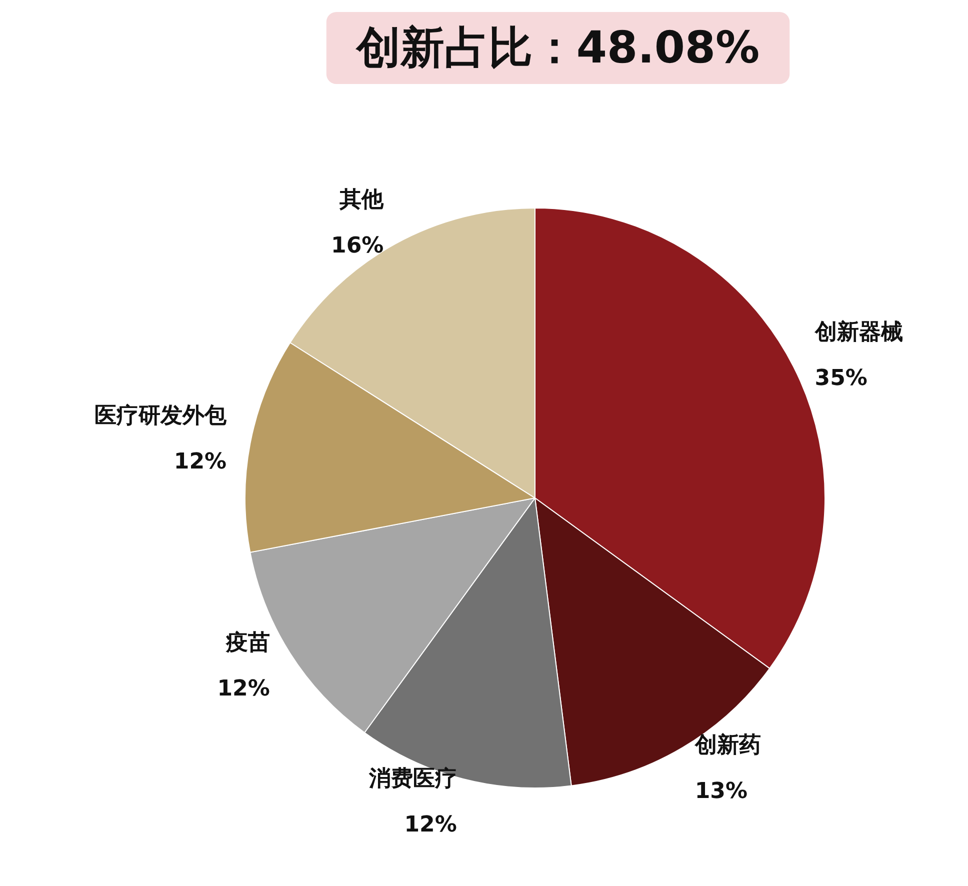 Image resolution: width=968 pixels, height=886 pixels. What do you see at coordinates (361, 199) in the screenshot?
I see `slice-label: 其他` at bounding box center [361, 199].